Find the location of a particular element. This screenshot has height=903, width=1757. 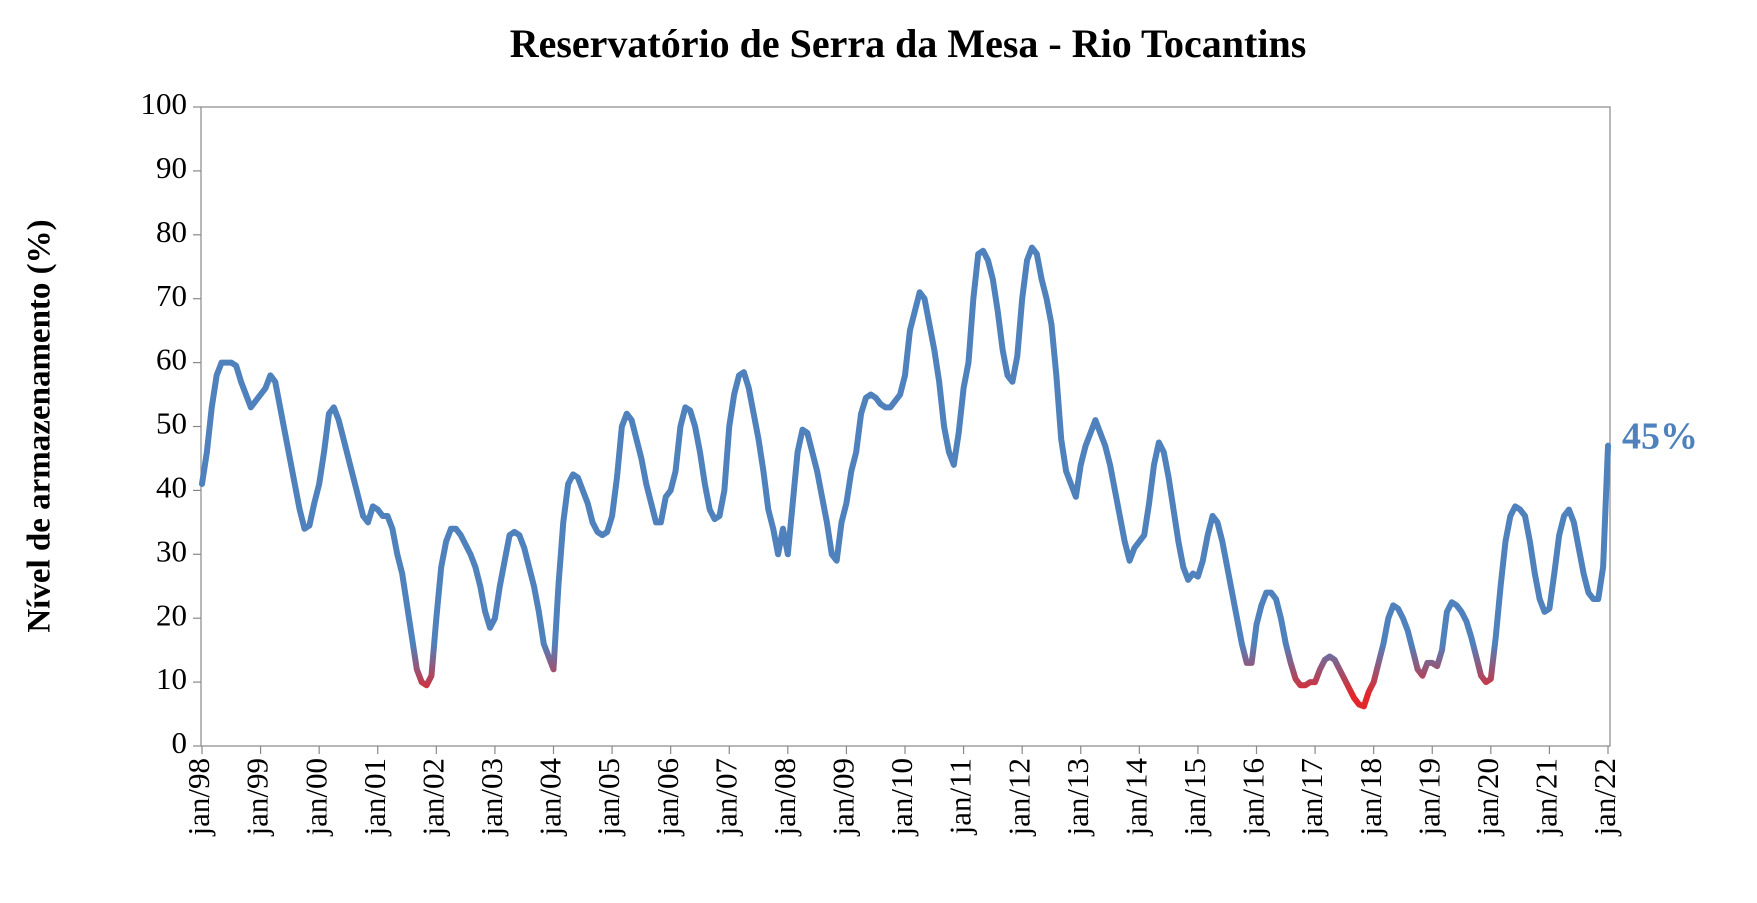

x-tick-label: jan/21 is located at coordinates (1546, 797).